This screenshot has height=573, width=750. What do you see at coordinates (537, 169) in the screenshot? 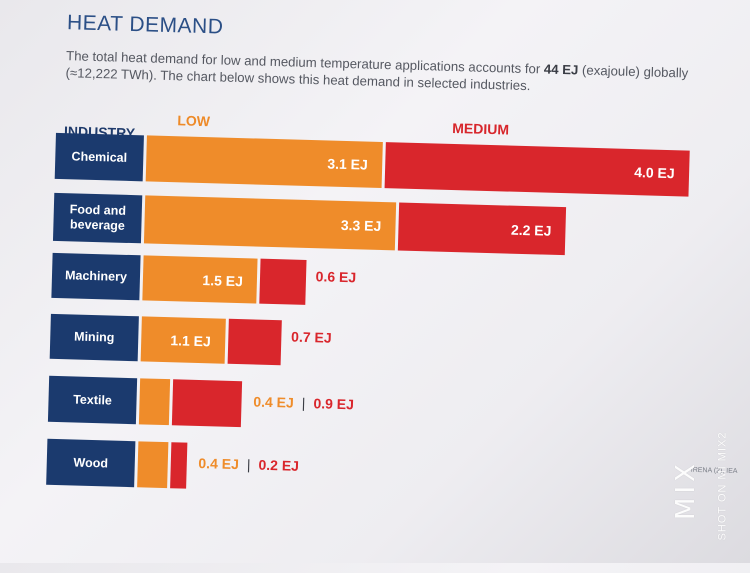
I see `bar-medium-chemical: 4.0 EJ` at bounding box center [537, 169].